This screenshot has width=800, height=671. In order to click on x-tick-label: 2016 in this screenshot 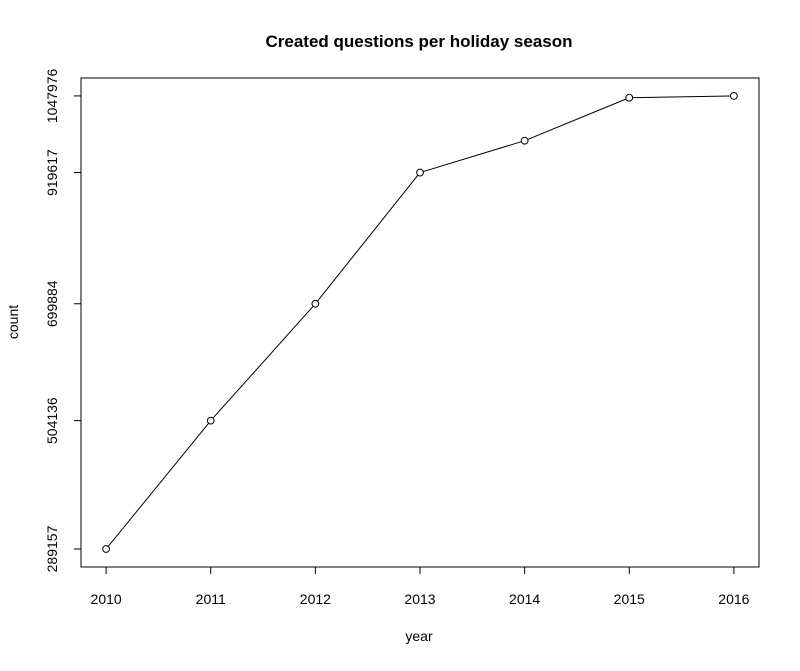, I will do `click(733, 599)`.